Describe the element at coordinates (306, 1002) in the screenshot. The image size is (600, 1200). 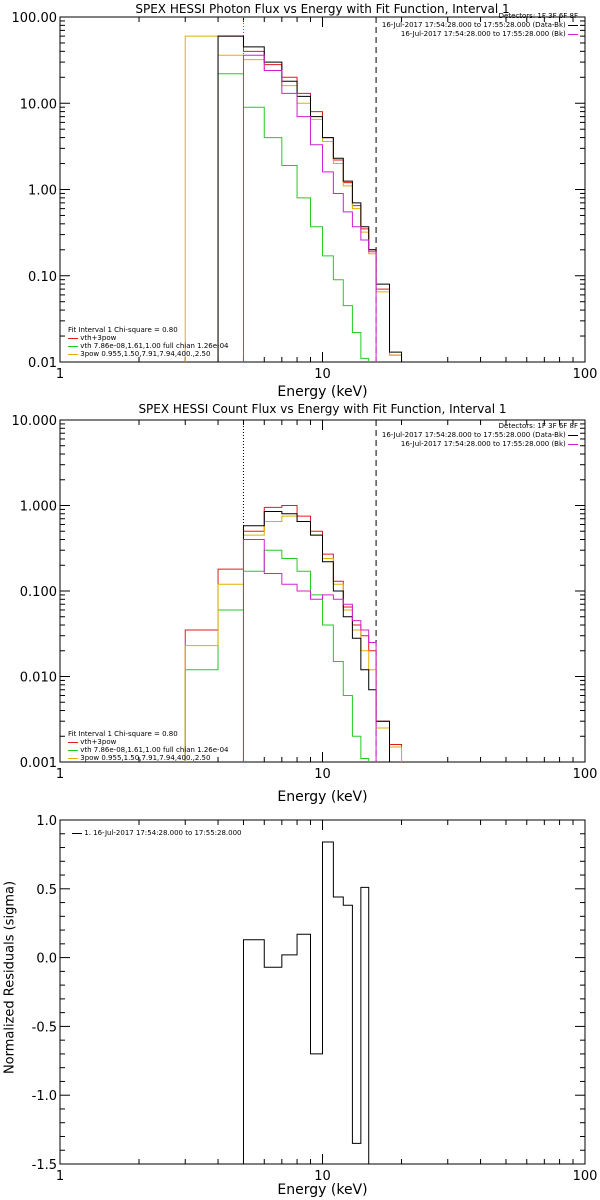
I see `series-1.` at that location.